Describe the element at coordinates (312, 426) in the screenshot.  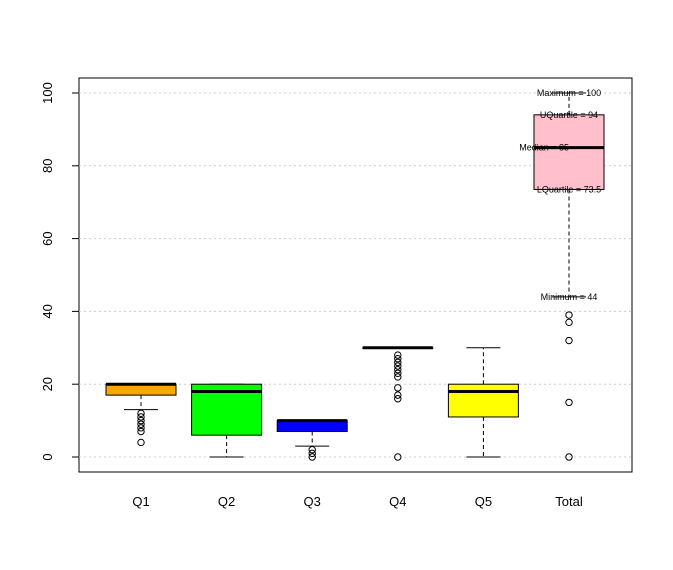
I see `box-Q3` at that location.